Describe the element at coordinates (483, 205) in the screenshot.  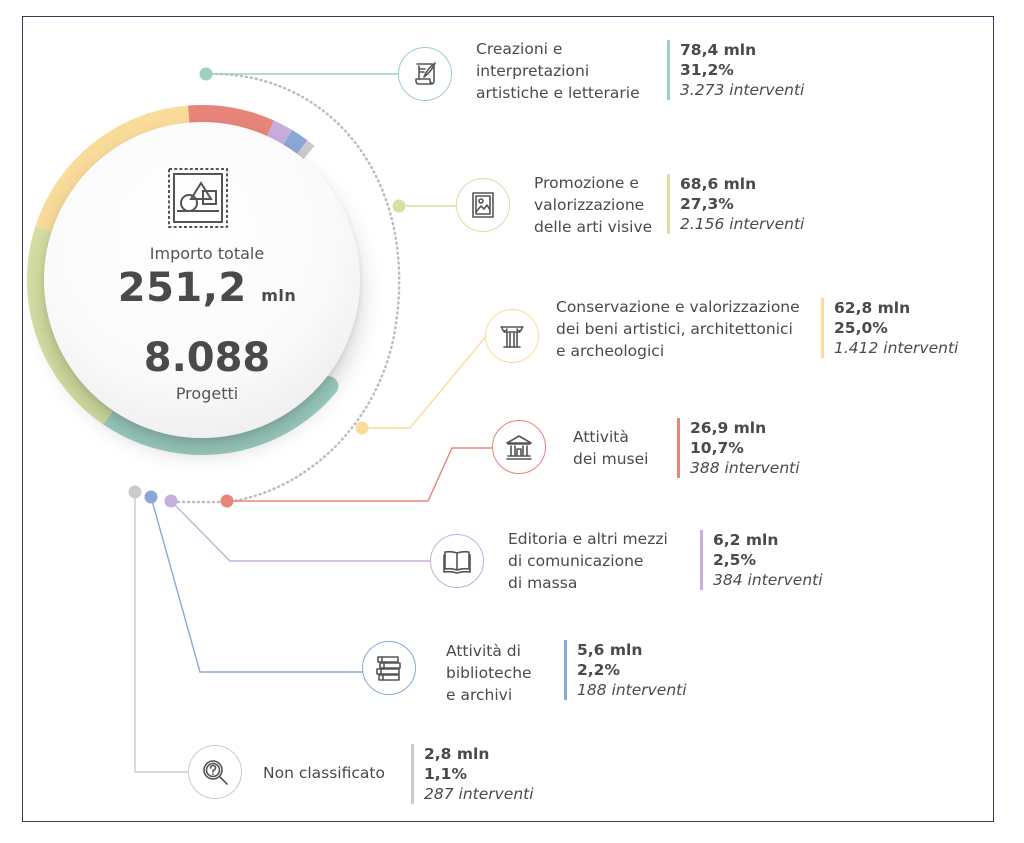
I see `framed-picture-icon` at that location.